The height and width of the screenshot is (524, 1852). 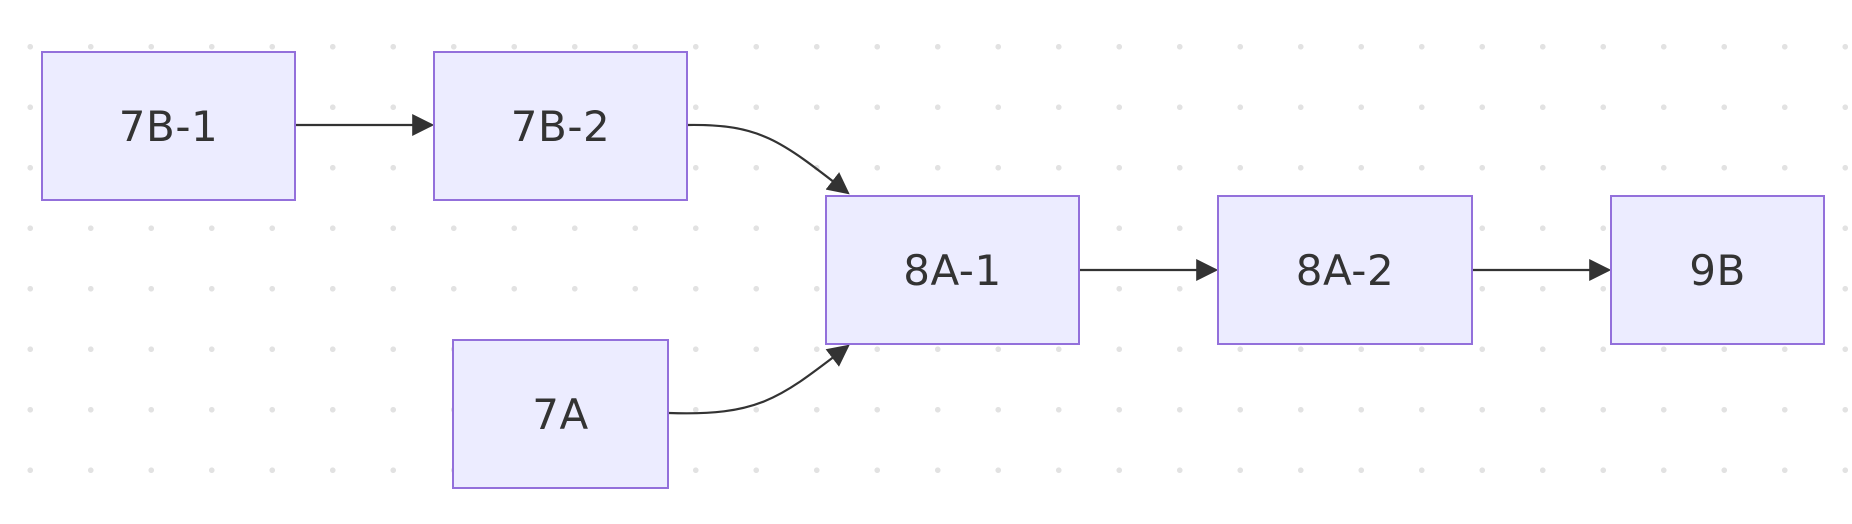 I want to click on node-7b-1: 7B-1, so click(x=168, y=126).